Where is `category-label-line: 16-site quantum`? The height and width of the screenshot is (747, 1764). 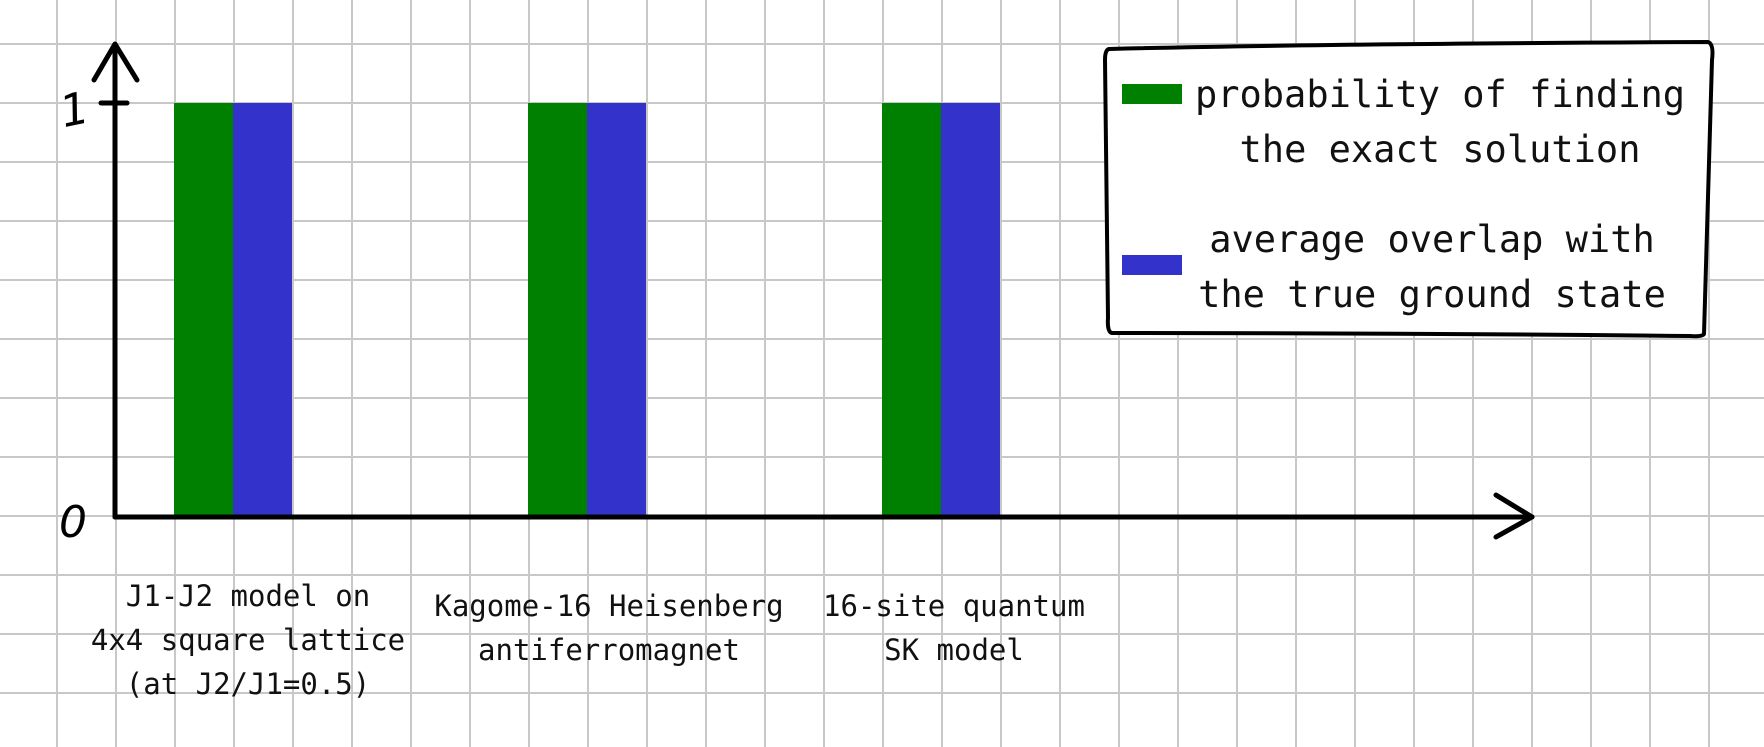
category-label-line: 16-site quantum is located at coordinates (954, 606).